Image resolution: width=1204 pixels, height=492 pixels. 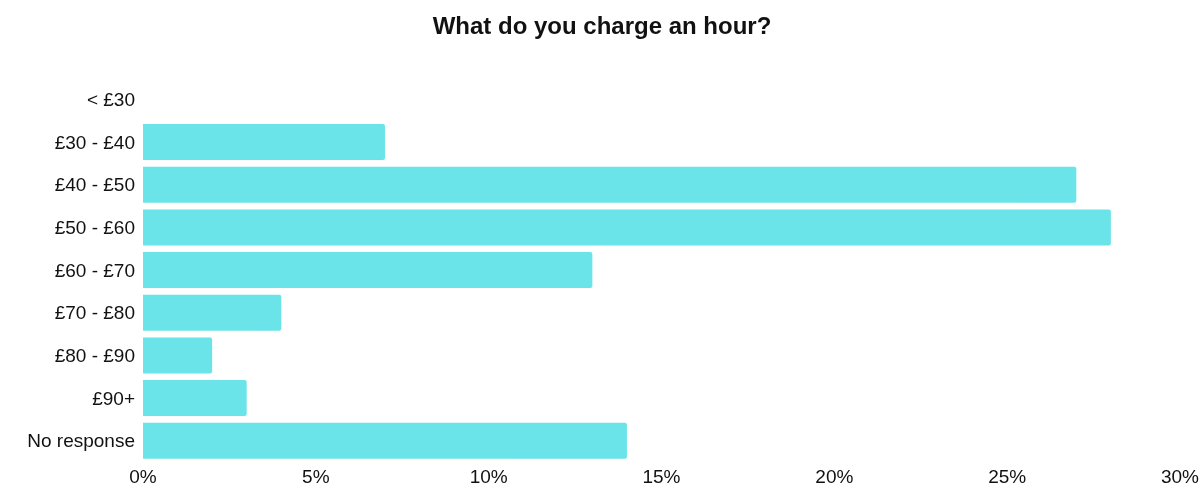 What do you see at coordinates (834, 477) in the screenshot?
I see `x-tick-label: 20%` at bounding box center [834, 477].